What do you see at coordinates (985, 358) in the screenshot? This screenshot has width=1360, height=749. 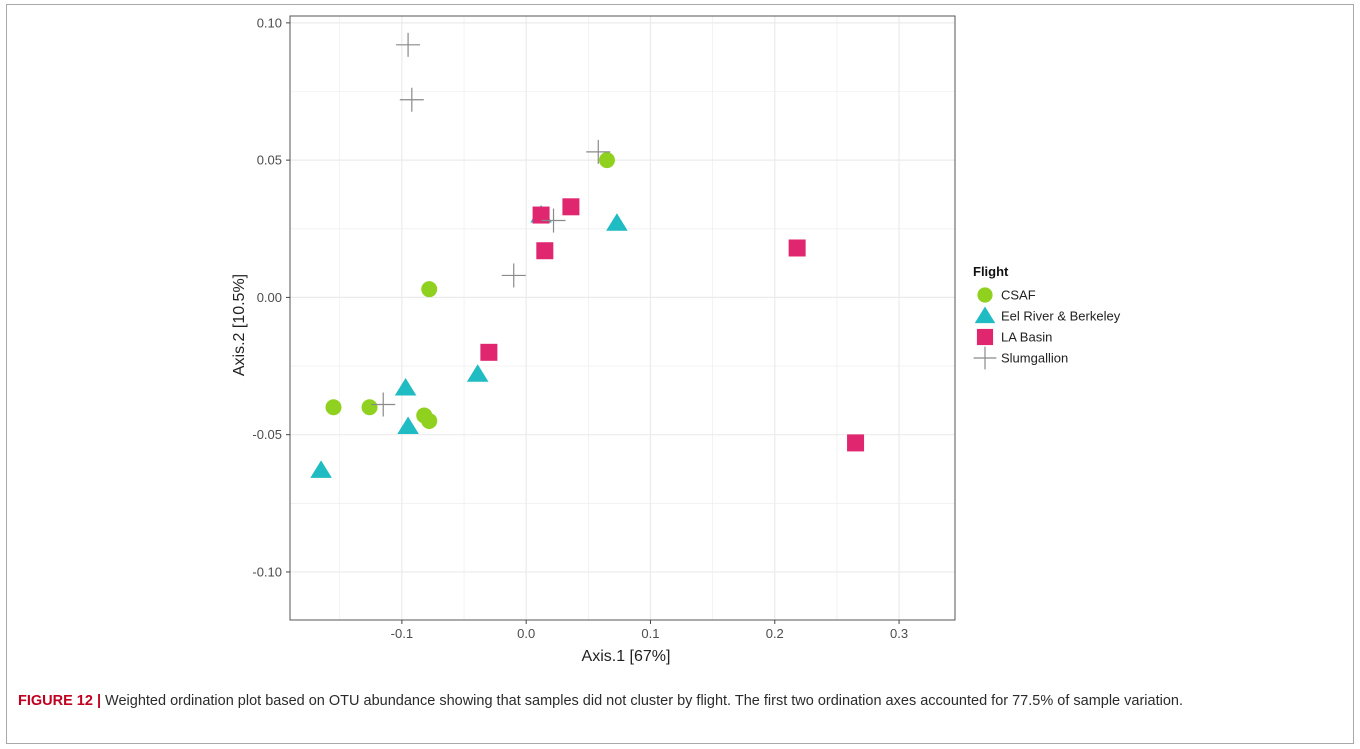 I see `legend-key-slumgallion` at bounding box center [985, 358].